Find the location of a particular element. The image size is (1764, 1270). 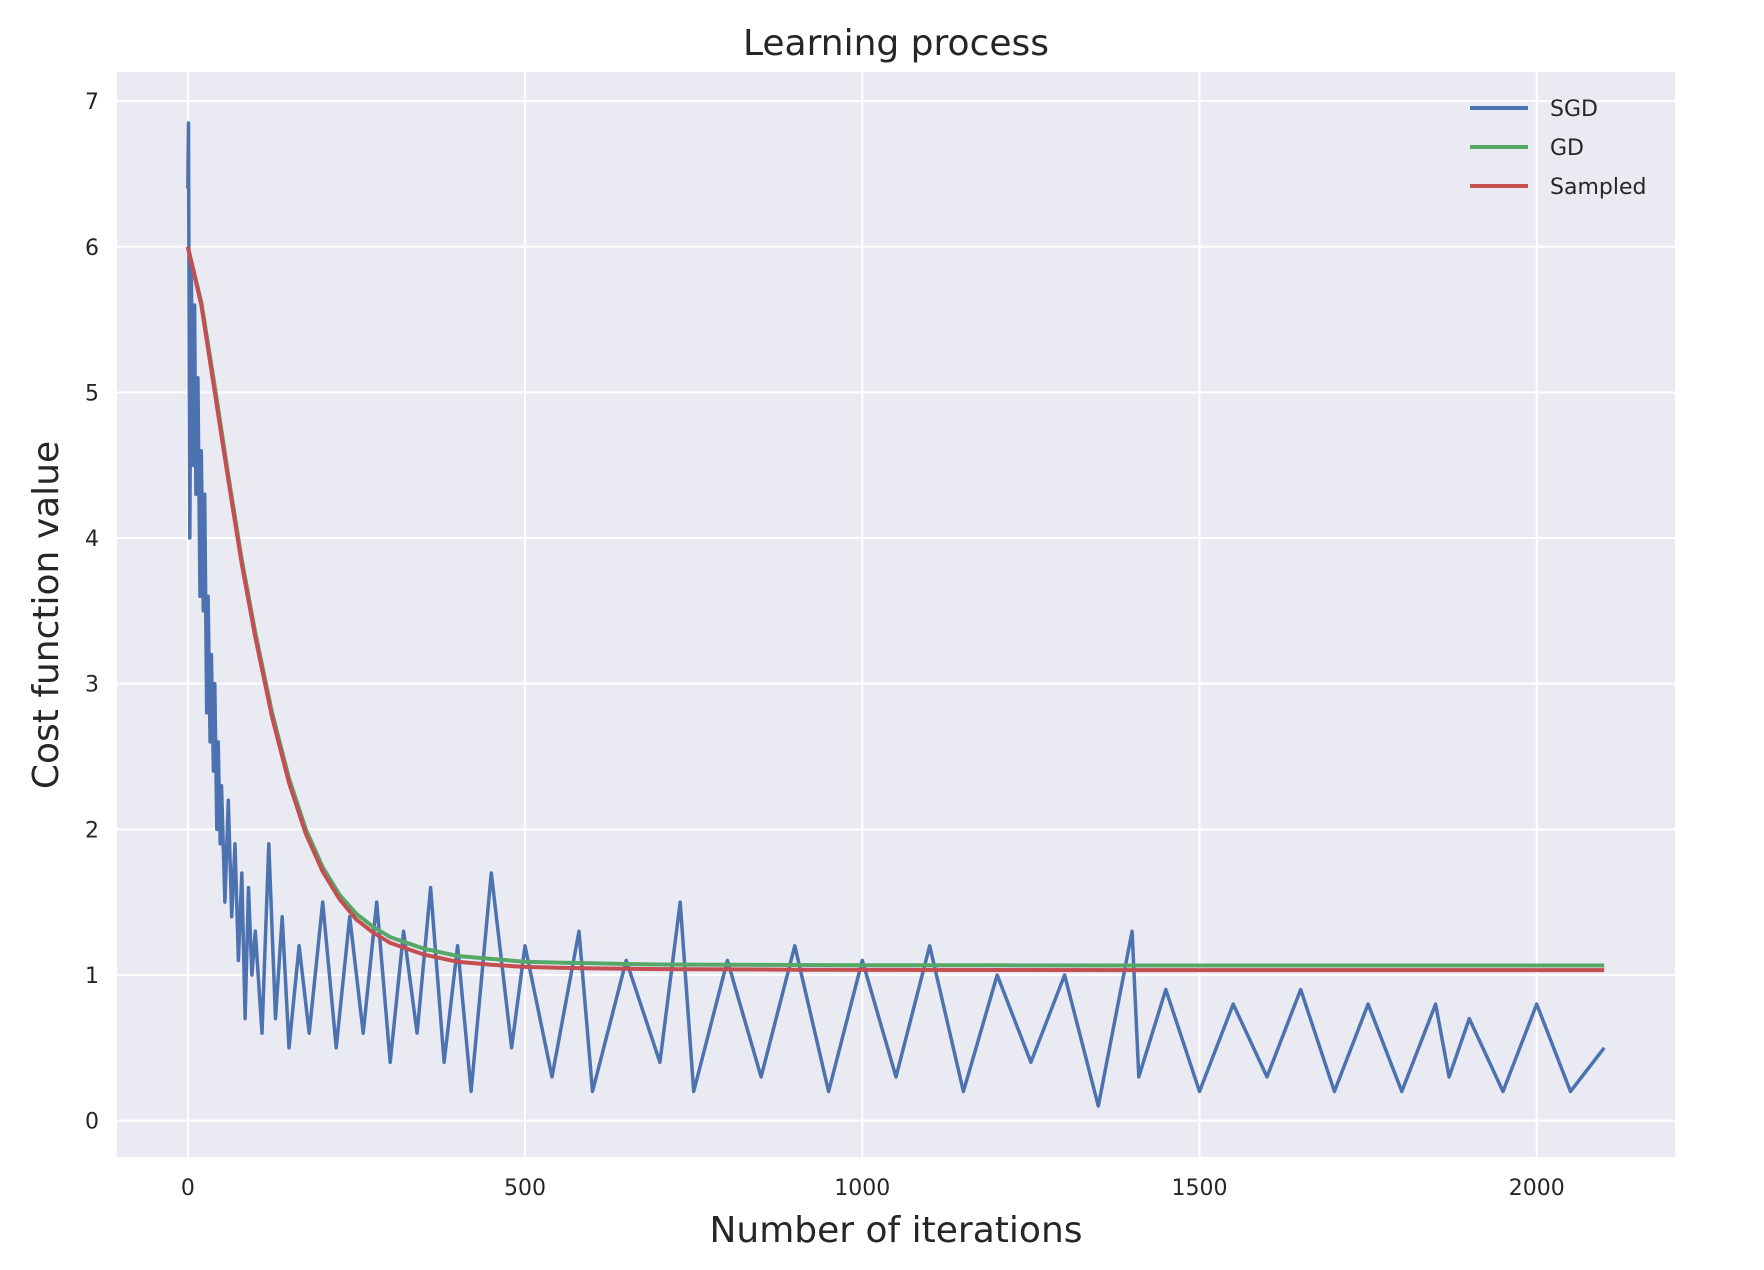

y-tick-label: 4 is located at coordinates (92, 539).